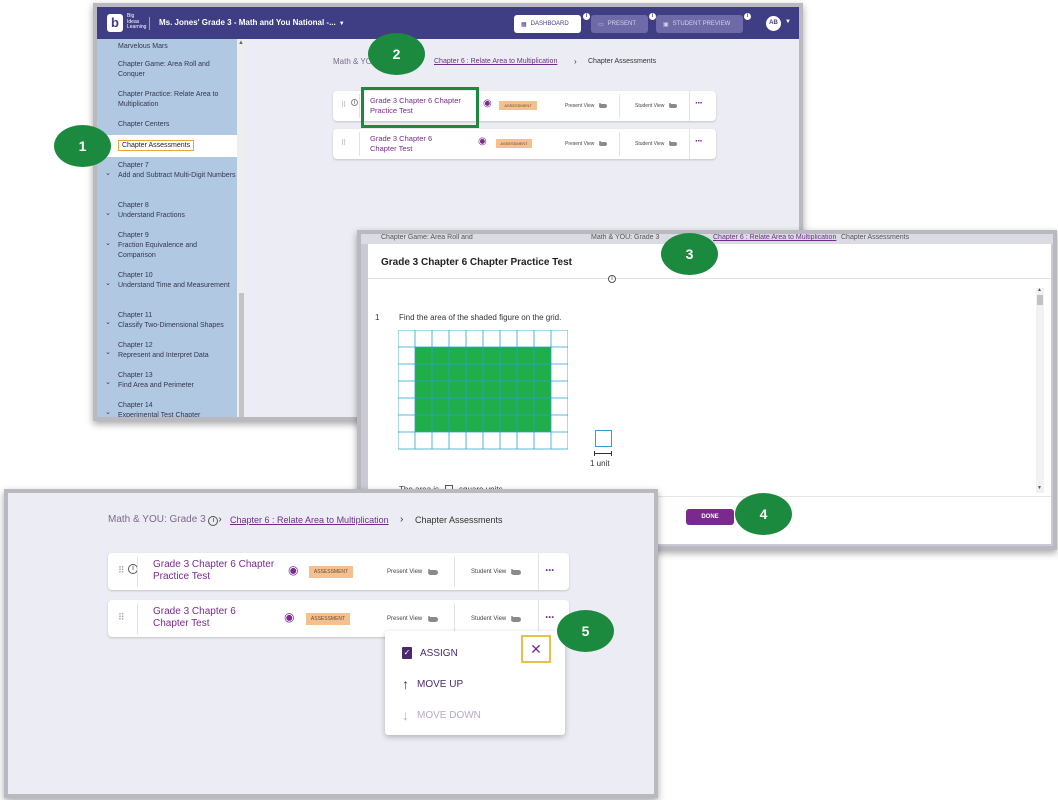 This screenshot has width=1058, height=800. What do you see at coordinates (619, 24) in the screenshot?
I see `present-button: ▭ PRESENT` at bounding box center [619, 24].